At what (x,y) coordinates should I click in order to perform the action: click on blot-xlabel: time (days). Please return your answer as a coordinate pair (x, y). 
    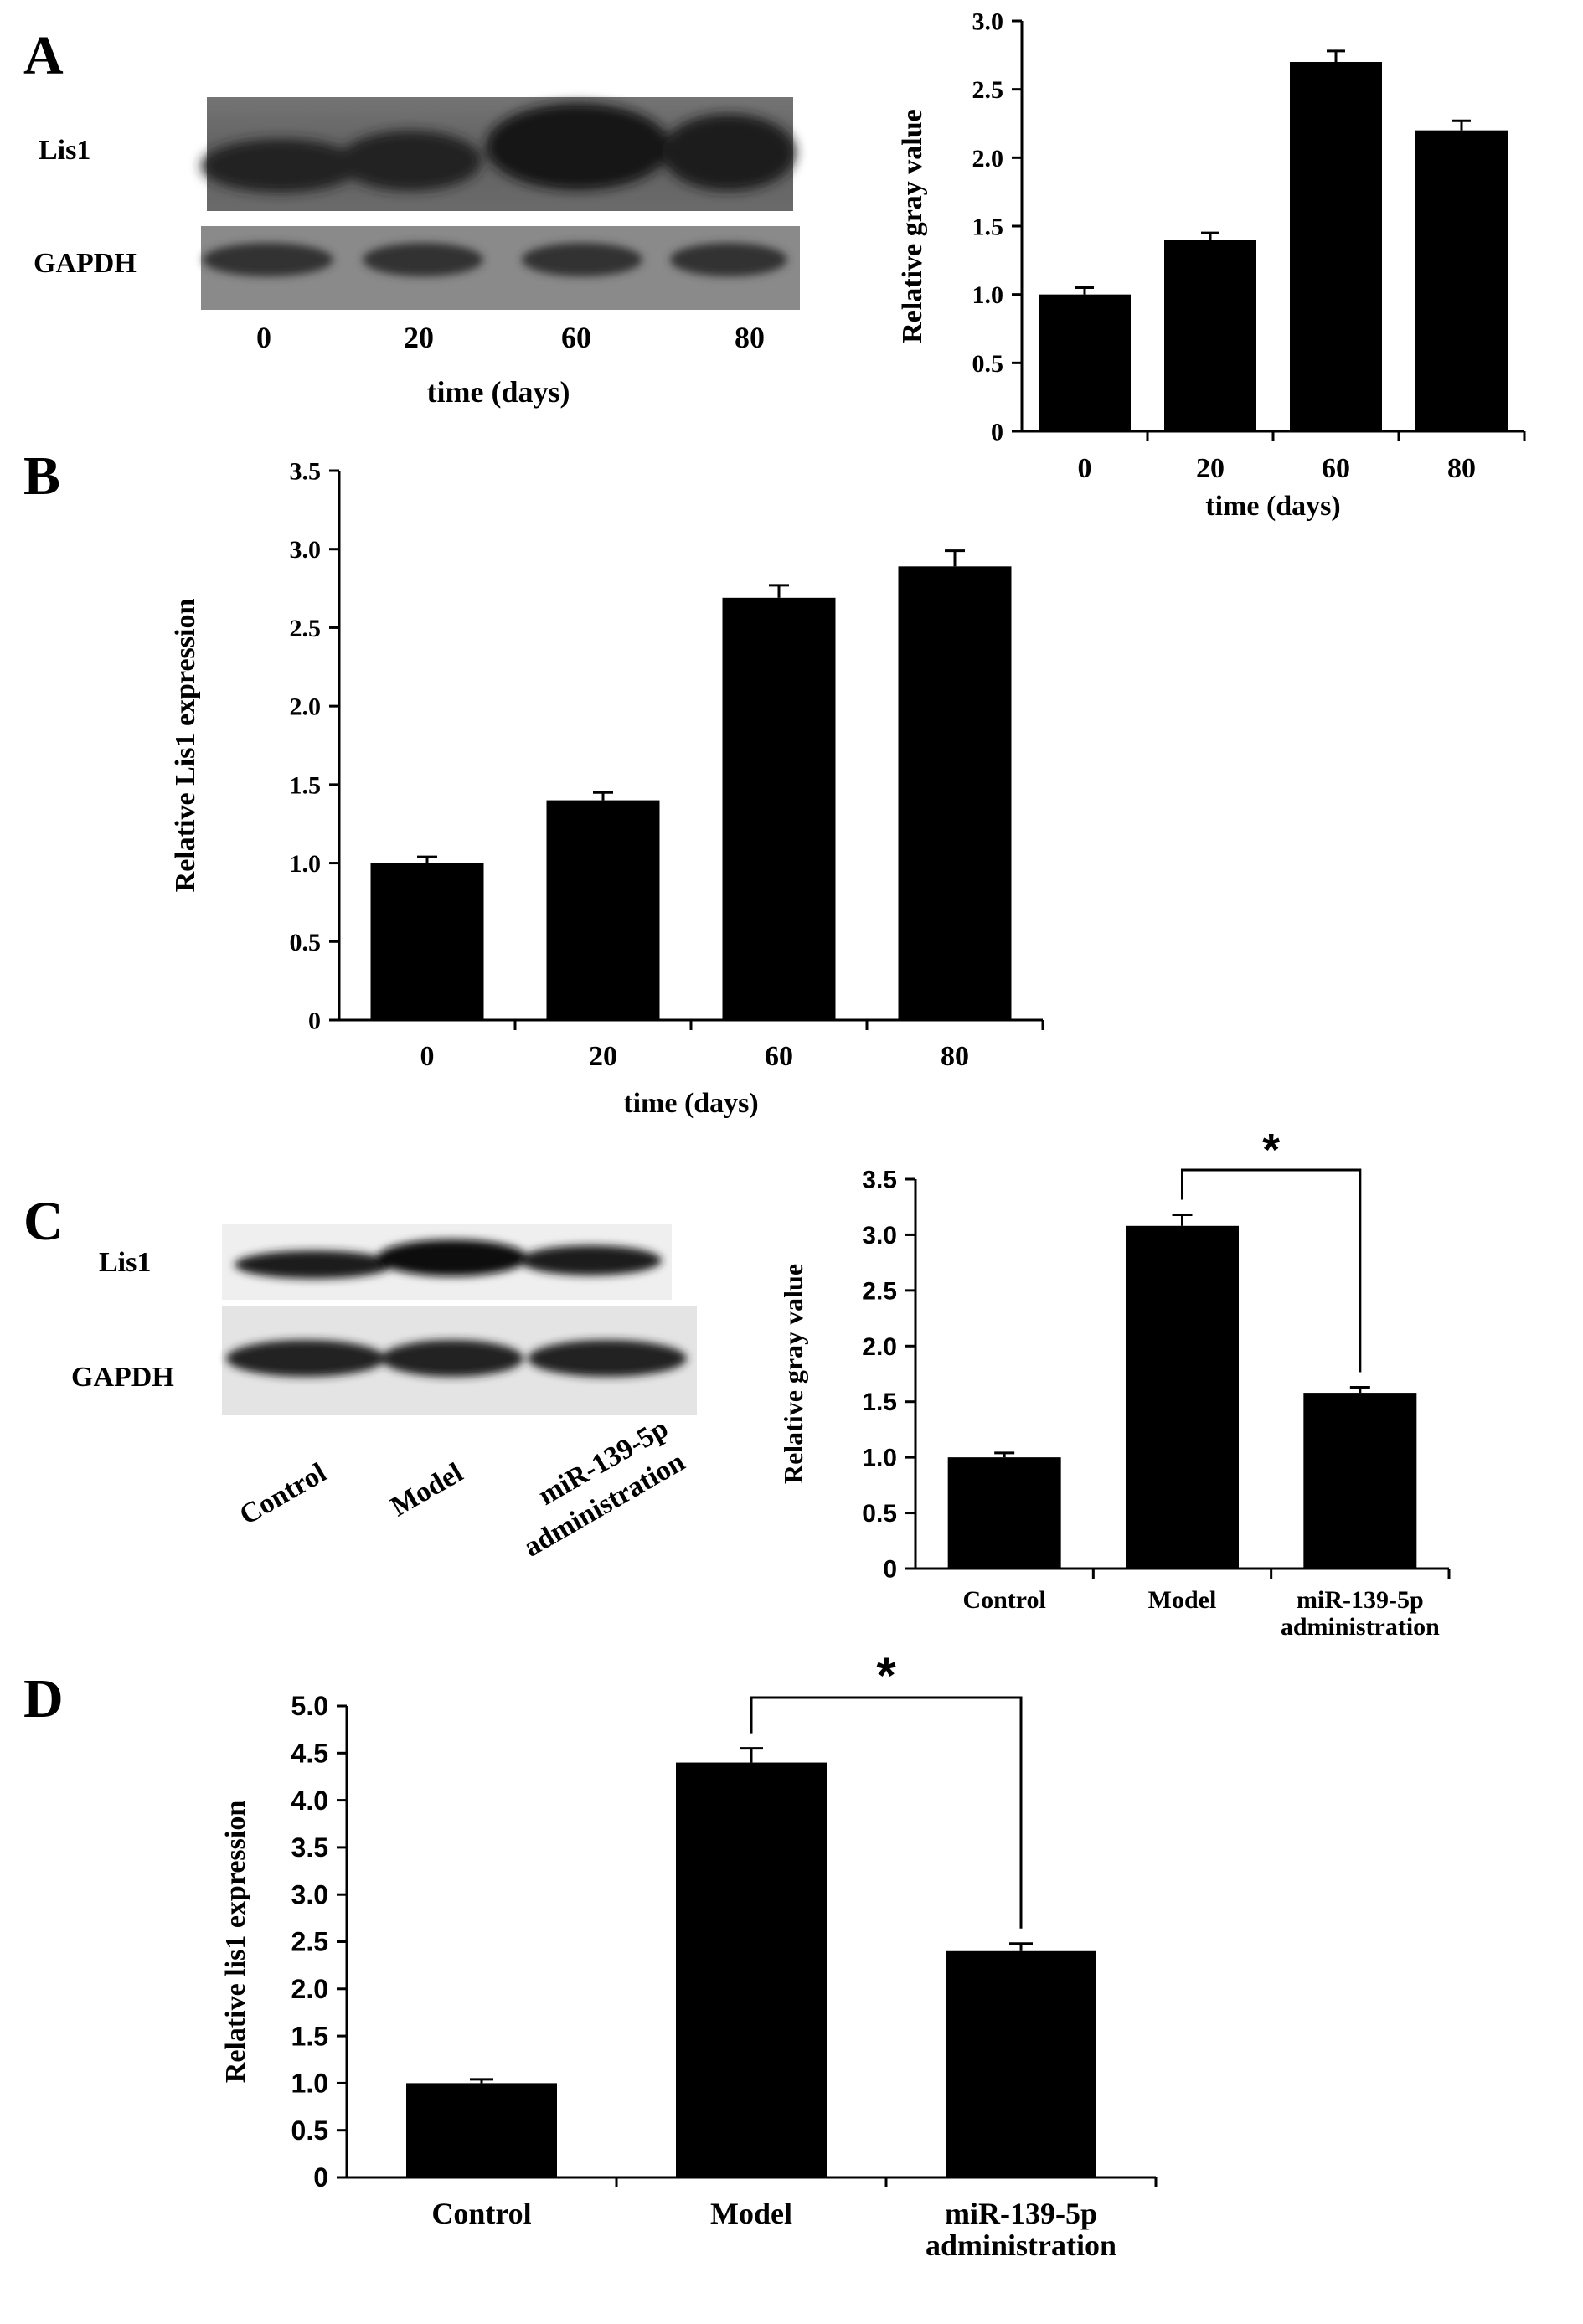
    Looking at the image, I should click on (498, 392).